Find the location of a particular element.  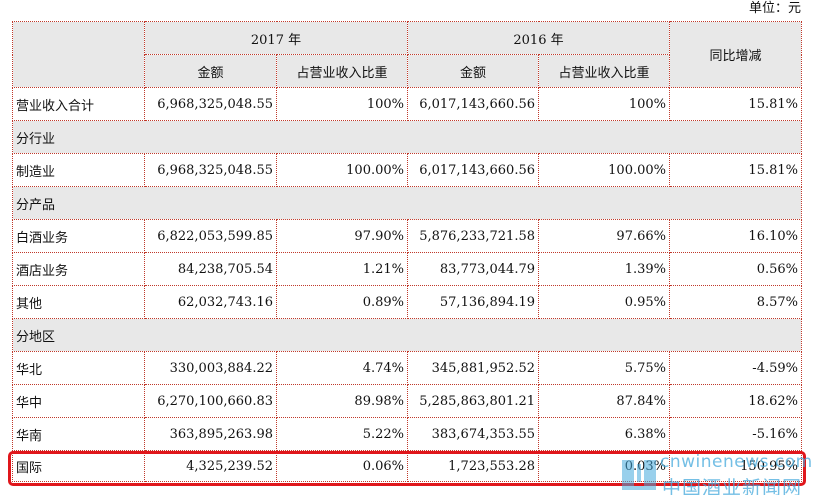

section-label: 分地区 is located at coordinates (407, 335).